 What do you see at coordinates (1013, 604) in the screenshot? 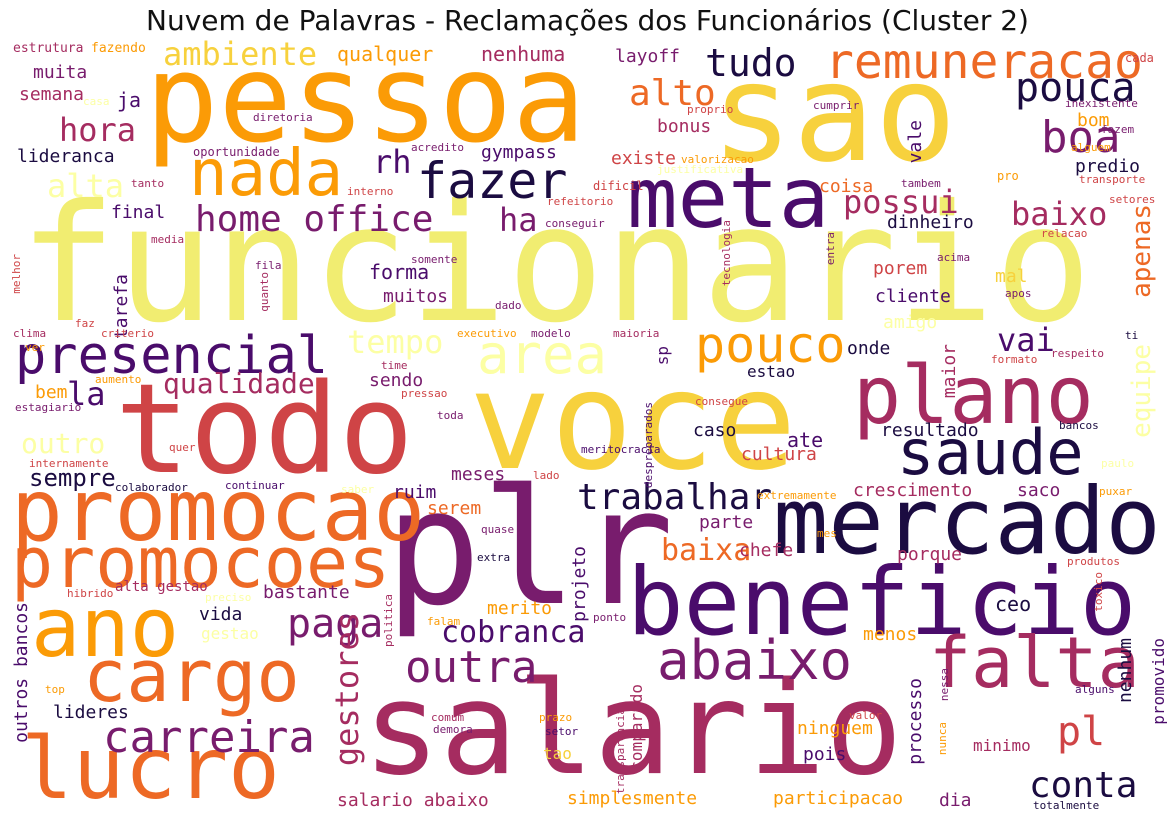
I see `word: ceo` at bounding box center [1013, 604].